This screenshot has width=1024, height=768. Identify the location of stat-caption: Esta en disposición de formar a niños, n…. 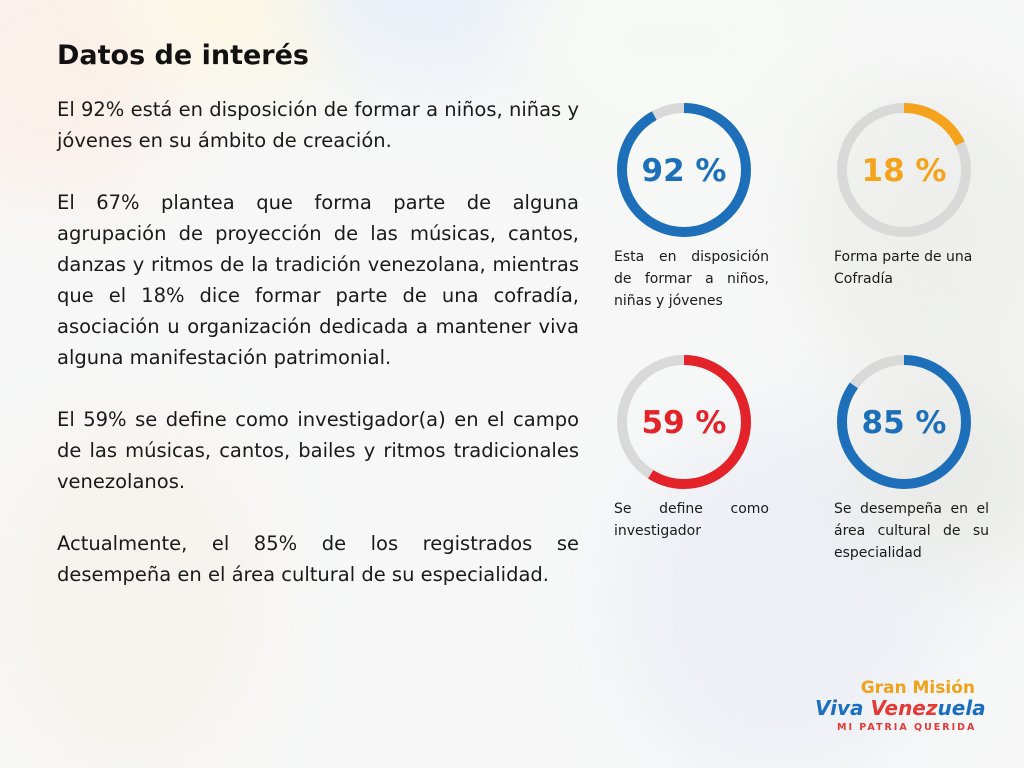
(691, 279).